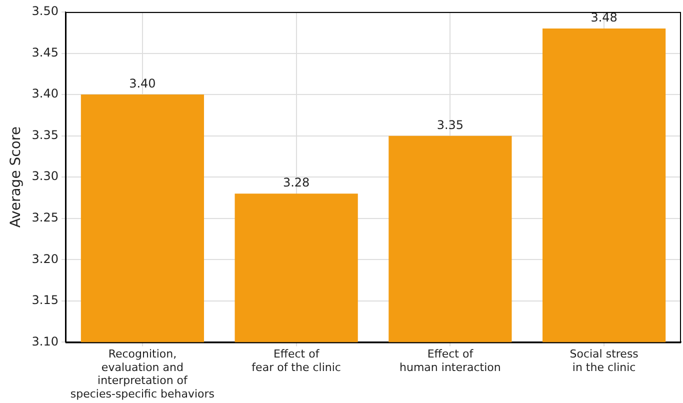  What do you see at coordinates (604, 17) in the screenshot?
I see `data-label: 3.48` at bounding box center [604, 17].